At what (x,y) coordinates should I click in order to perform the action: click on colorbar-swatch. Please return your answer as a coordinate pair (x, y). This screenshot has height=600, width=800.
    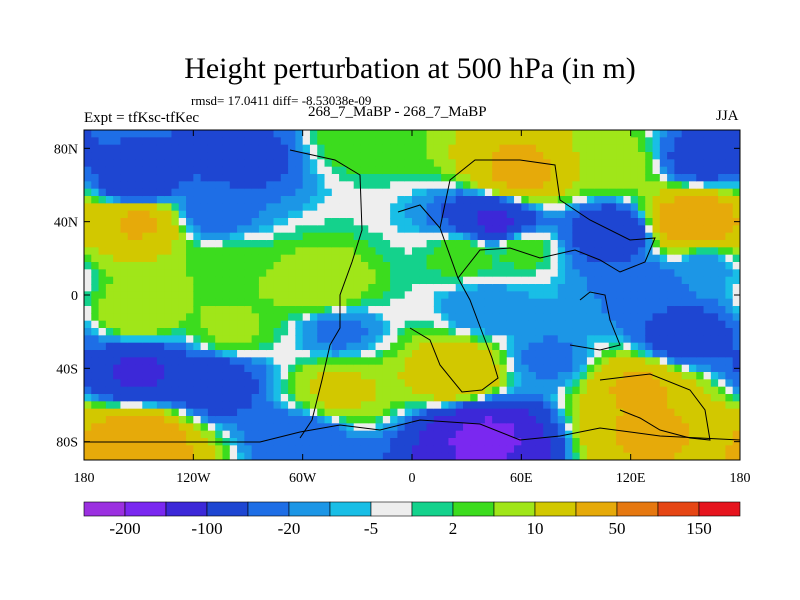
    Looking at the image, I should click on (186, 509).